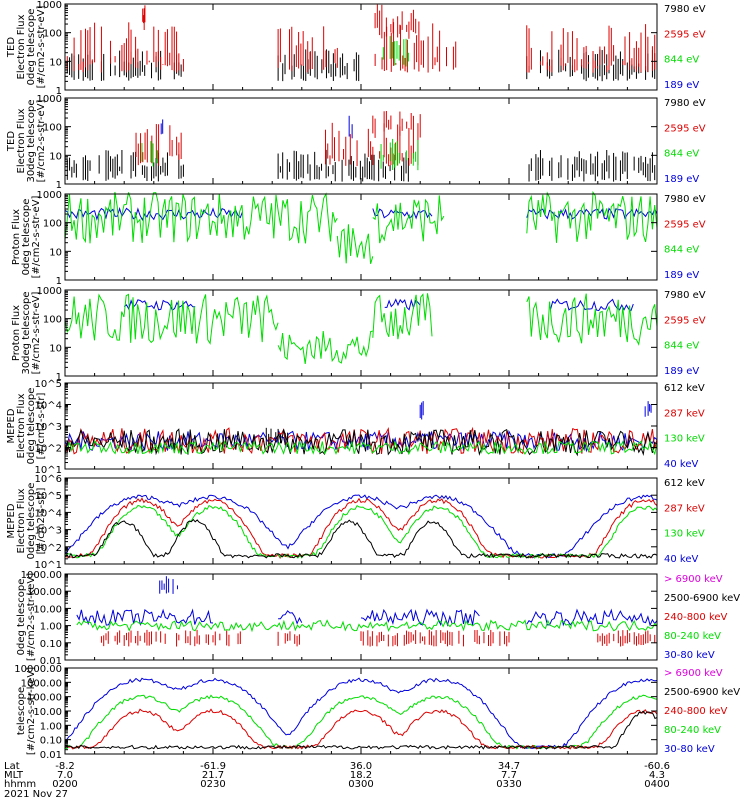 The height and width of the screenshot is (800, 750). I want to click on y-tick-label: 10^6, so click(48, 479).